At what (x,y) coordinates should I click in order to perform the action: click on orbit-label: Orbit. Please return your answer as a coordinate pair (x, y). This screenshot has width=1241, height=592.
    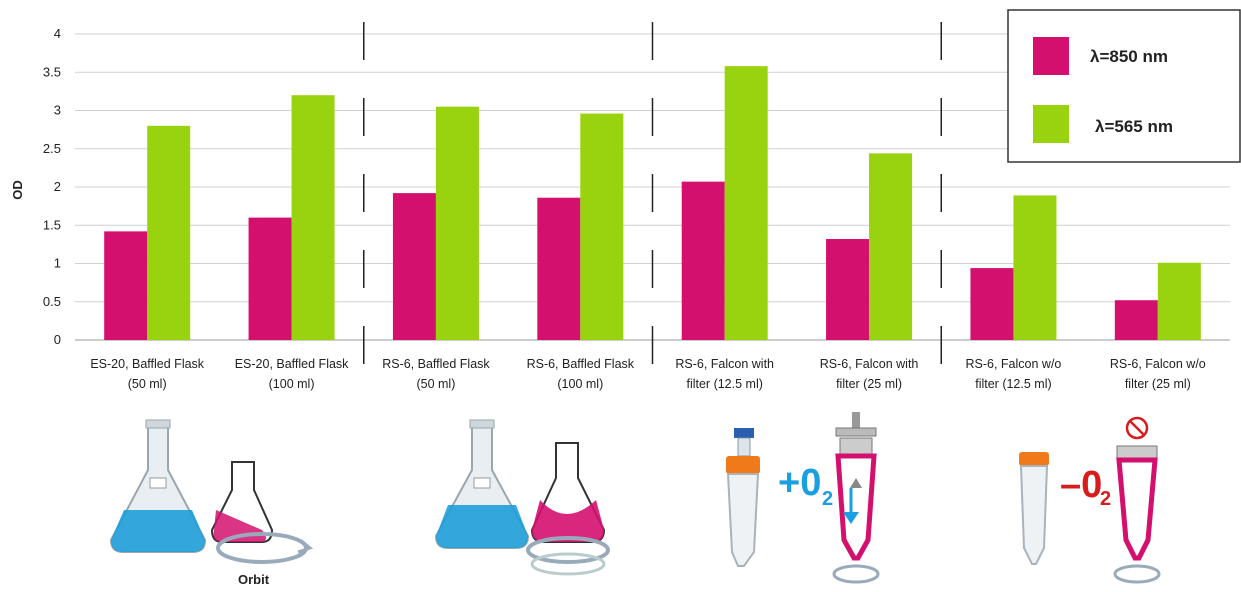
    Looking at the image, I should click on (254, 579).